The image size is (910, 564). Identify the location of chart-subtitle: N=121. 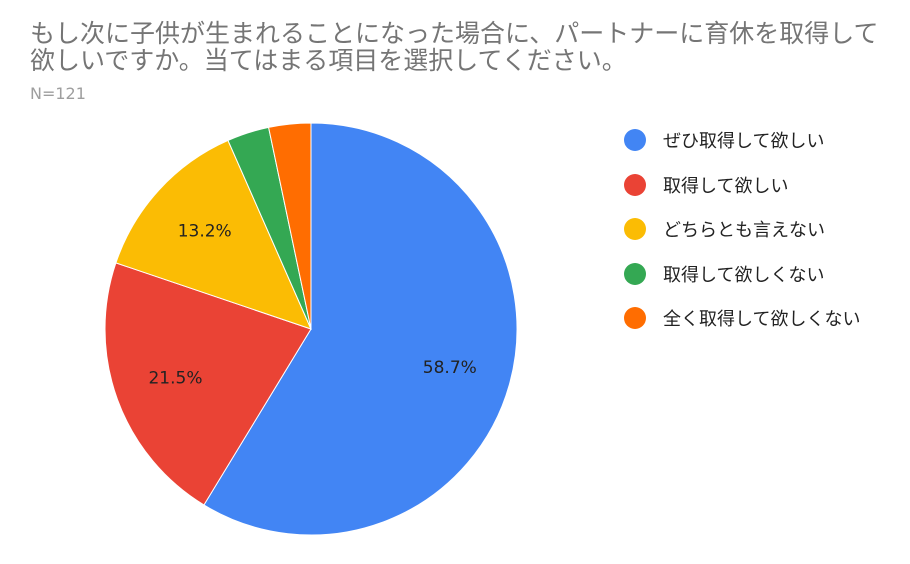
(58, 93).